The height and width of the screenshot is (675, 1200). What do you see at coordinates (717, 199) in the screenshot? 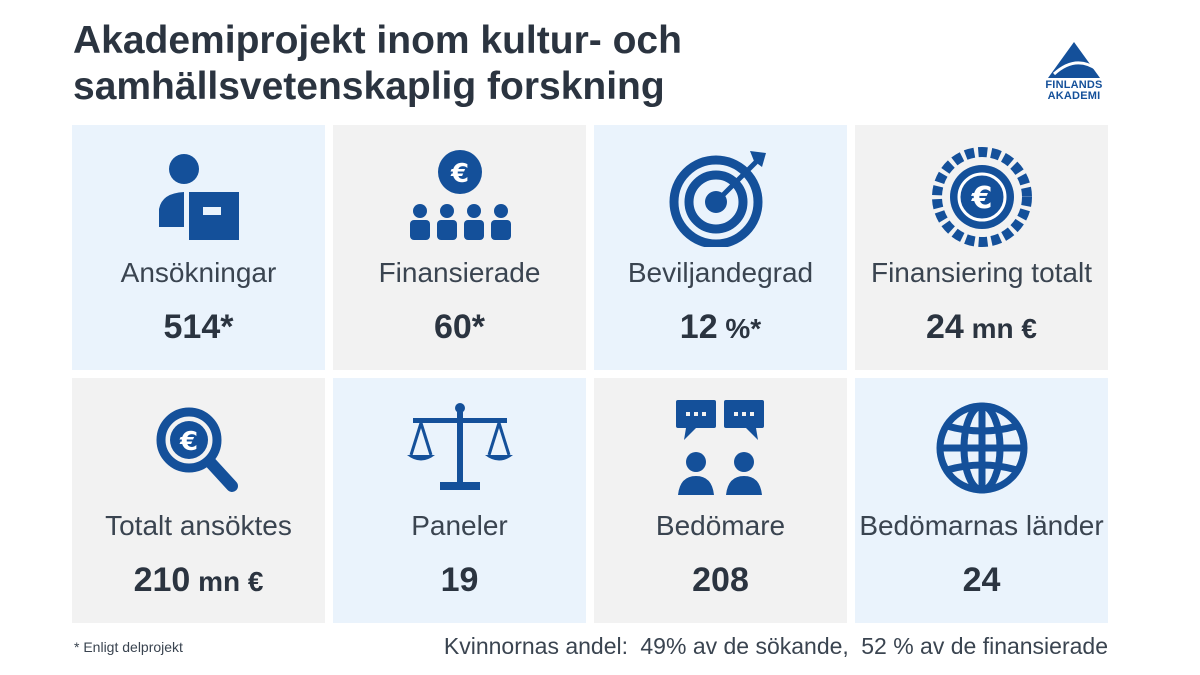
I see `target-icon` at bounding box center [717, 199].